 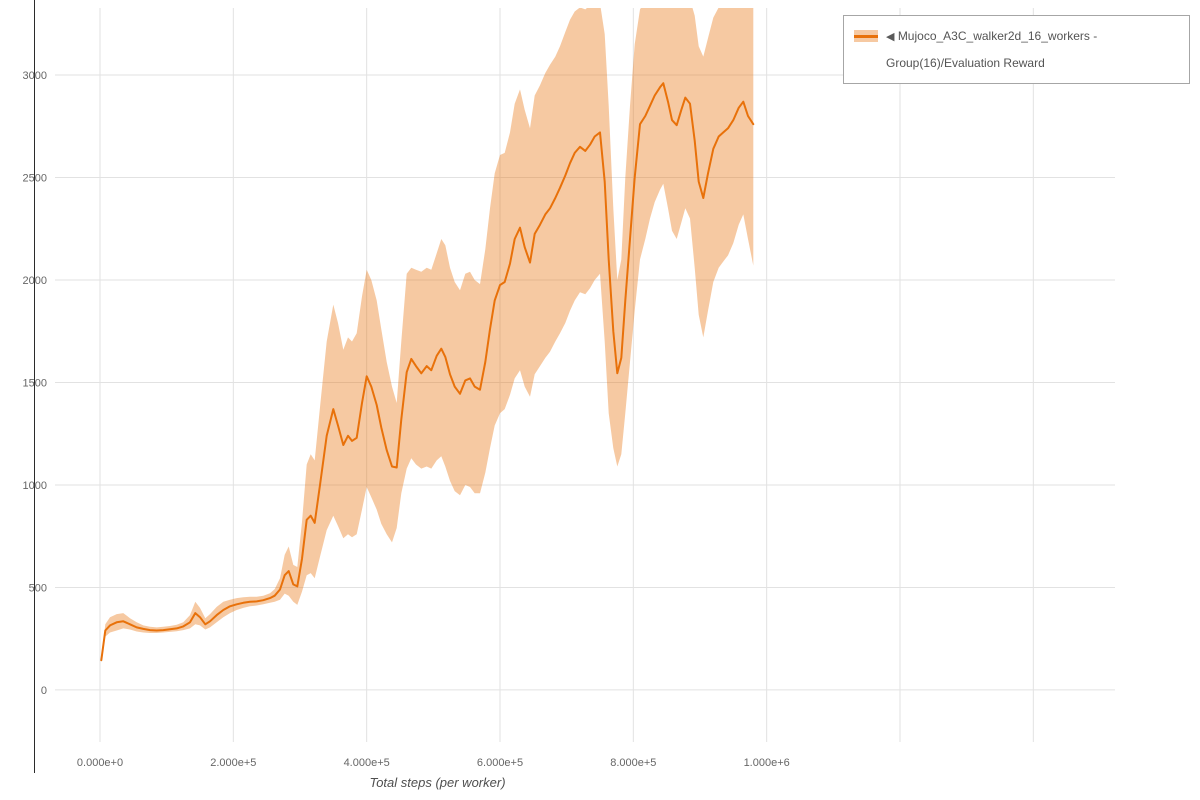 What do you see at coordinates (100, 763) in the screenshot?
I see `x-tick-label: 0.000e+0` at bounding box center [100, 763].